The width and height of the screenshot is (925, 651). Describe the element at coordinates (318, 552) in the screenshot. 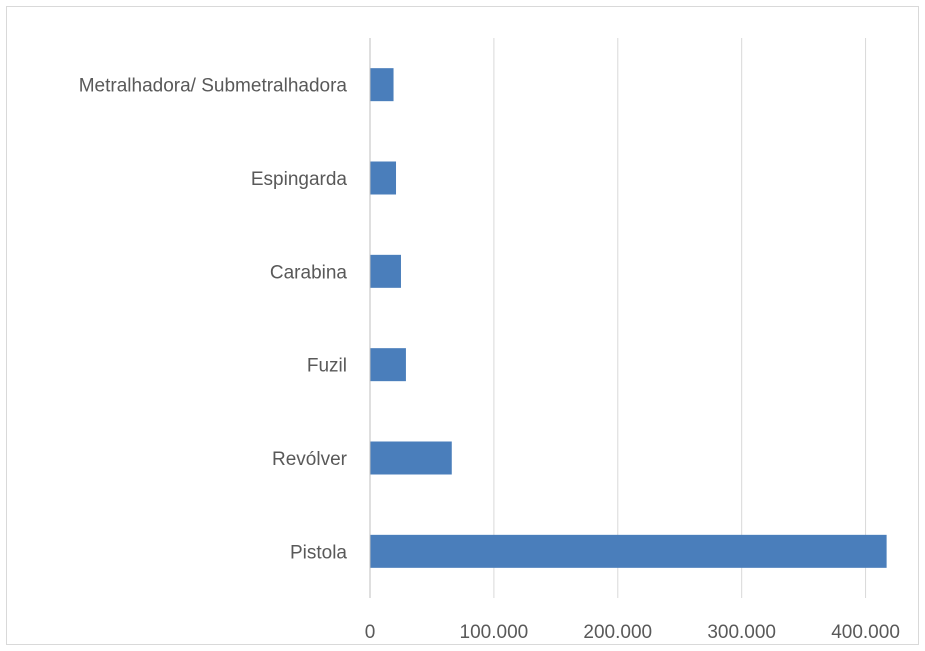

I see `category-label: Pistola` at that location.